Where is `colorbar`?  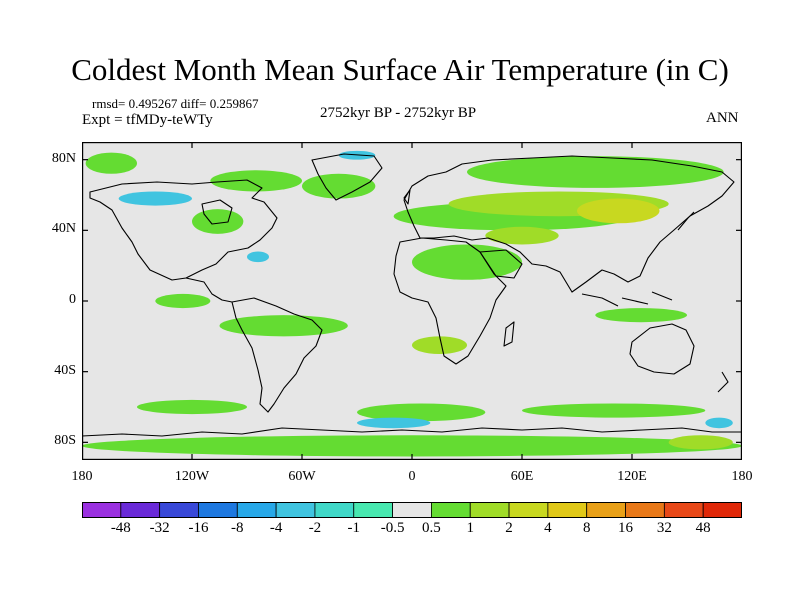
colorbar is located at coordinates (412, 510).